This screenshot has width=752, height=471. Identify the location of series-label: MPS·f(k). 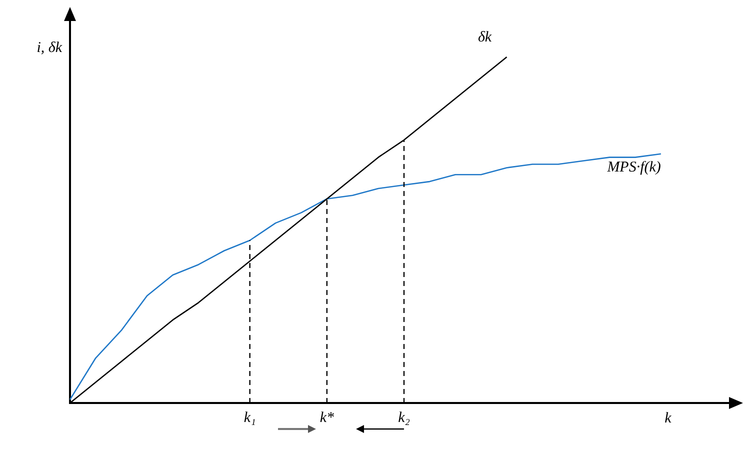
(633, 167).